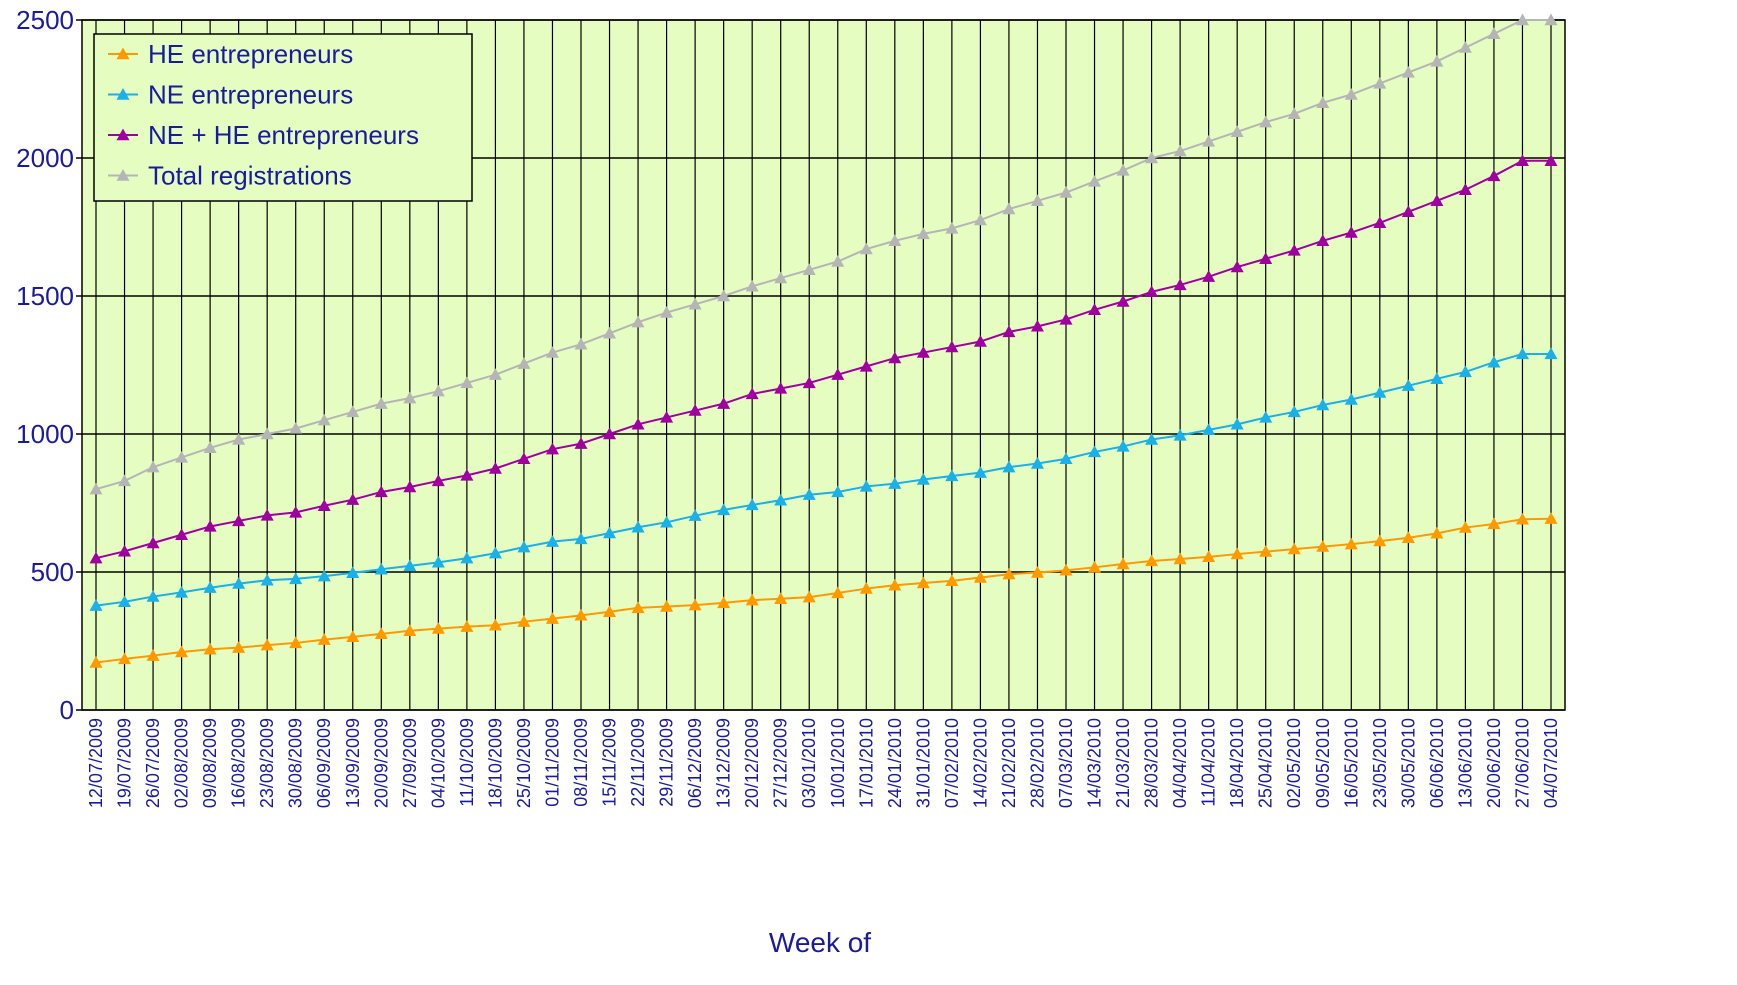 The image size is (1737, 985). I want to click on y-tick-label: 0, so click(67, 710).